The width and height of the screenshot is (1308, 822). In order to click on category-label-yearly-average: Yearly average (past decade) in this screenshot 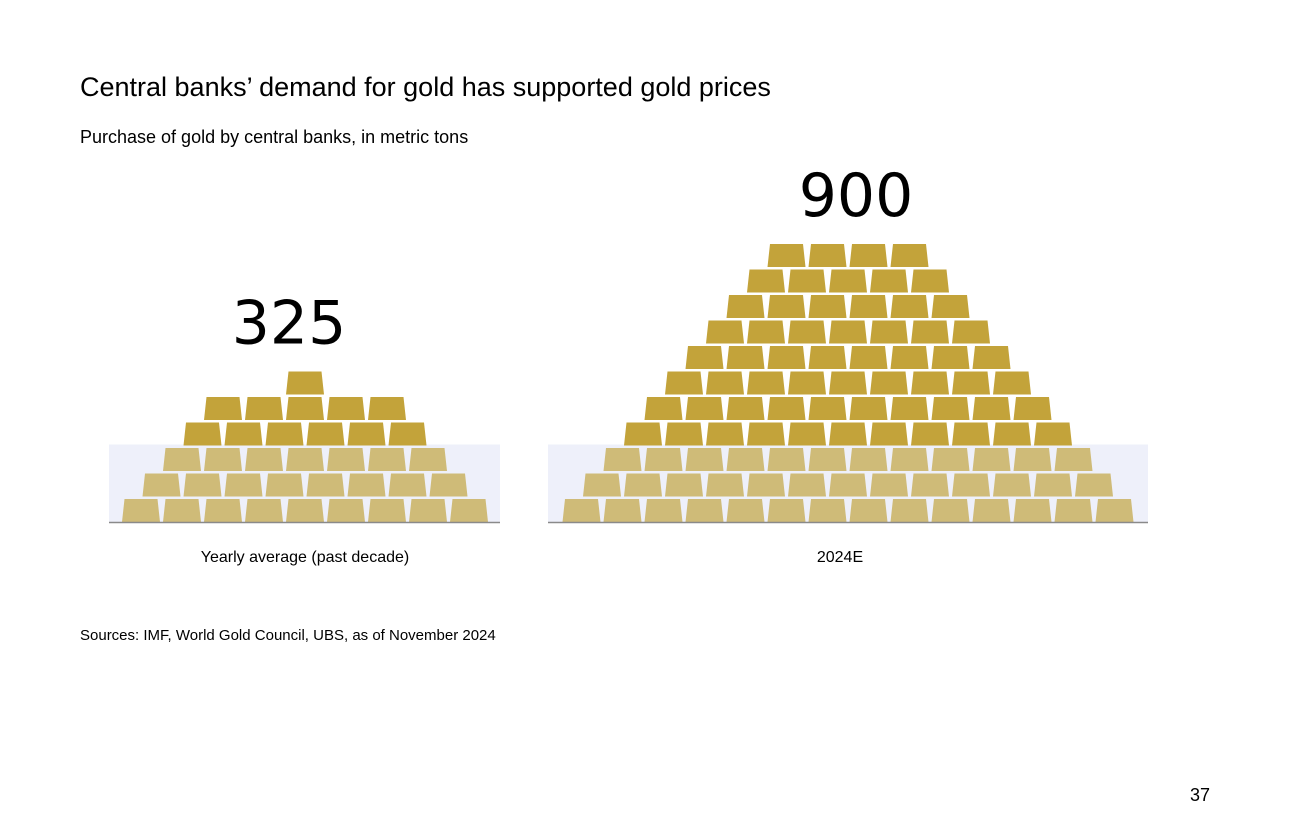, I will do `click(305, 557)`.